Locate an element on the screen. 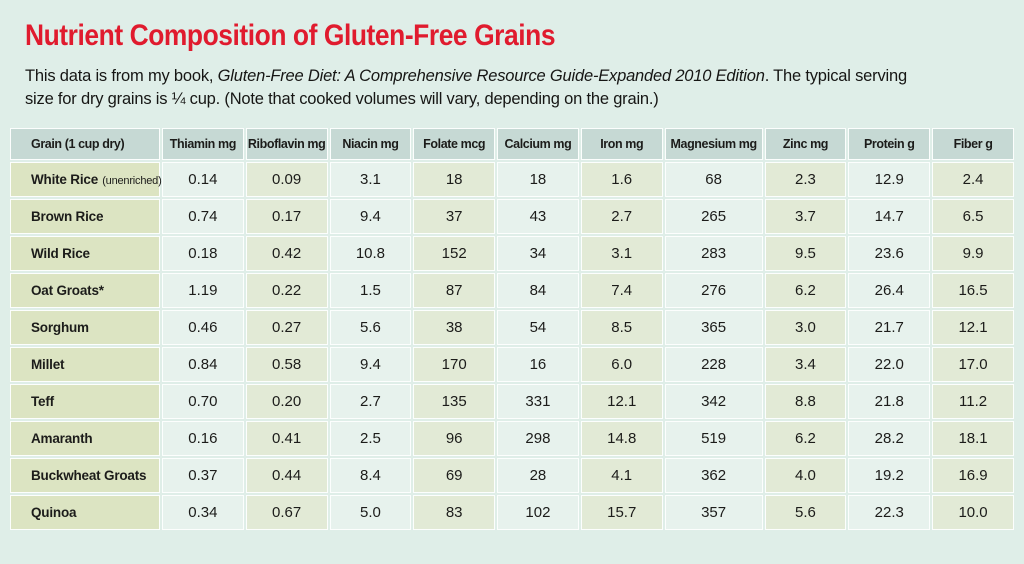  value-cell: 0.42 is located at coordinates (286, 254).